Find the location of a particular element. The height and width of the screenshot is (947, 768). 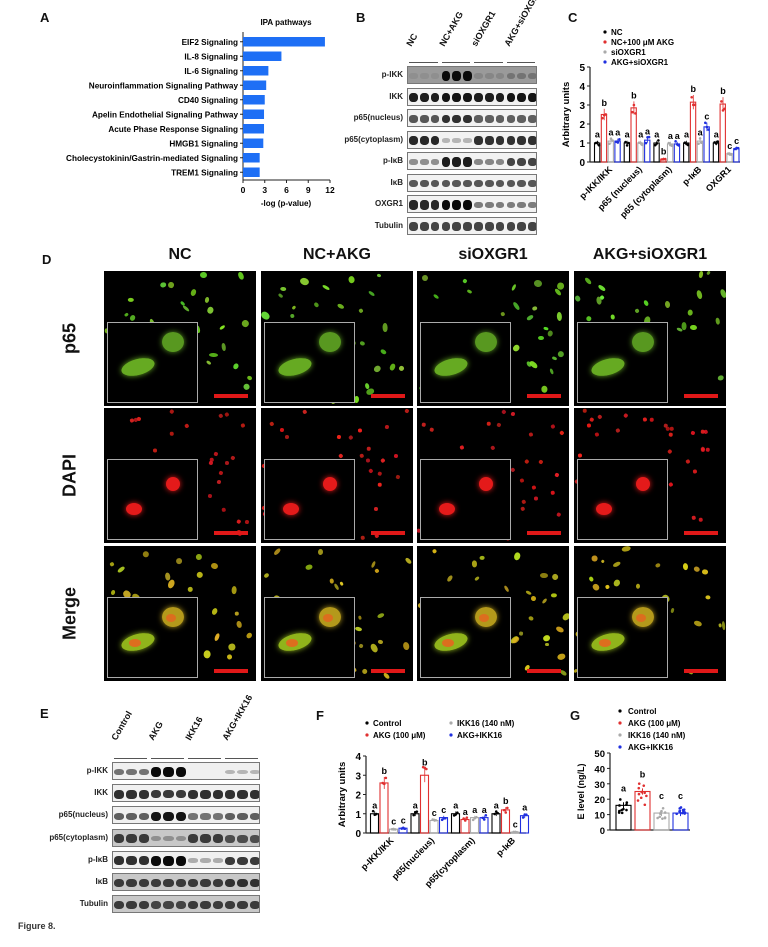

microscopy-column-title: AKG+siOXGR1 is located at coordinates (650, 254).